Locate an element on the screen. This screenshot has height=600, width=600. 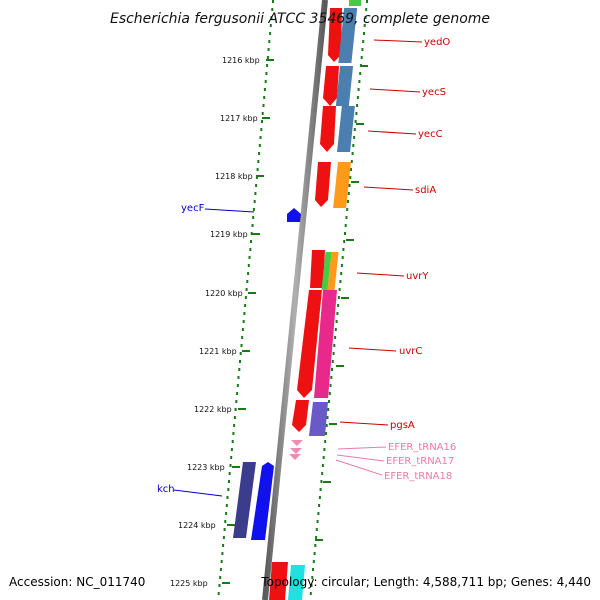
gene-block-yecC is located at coordinates (328, 129).